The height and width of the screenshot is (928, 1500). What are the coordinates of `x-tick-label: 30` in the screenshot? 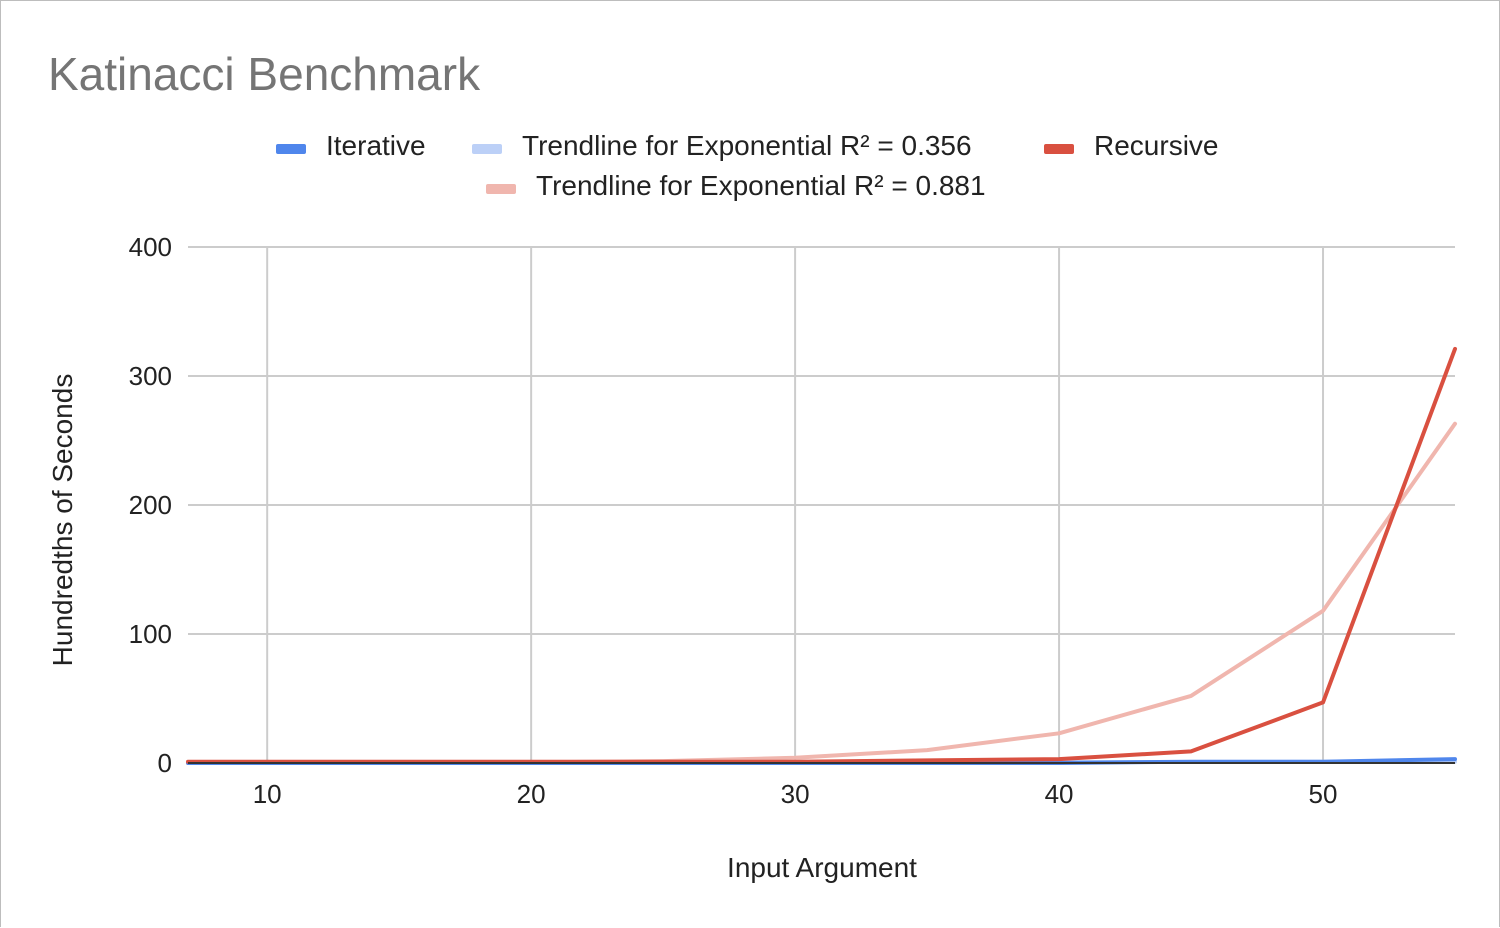 It's located at (795, 794).